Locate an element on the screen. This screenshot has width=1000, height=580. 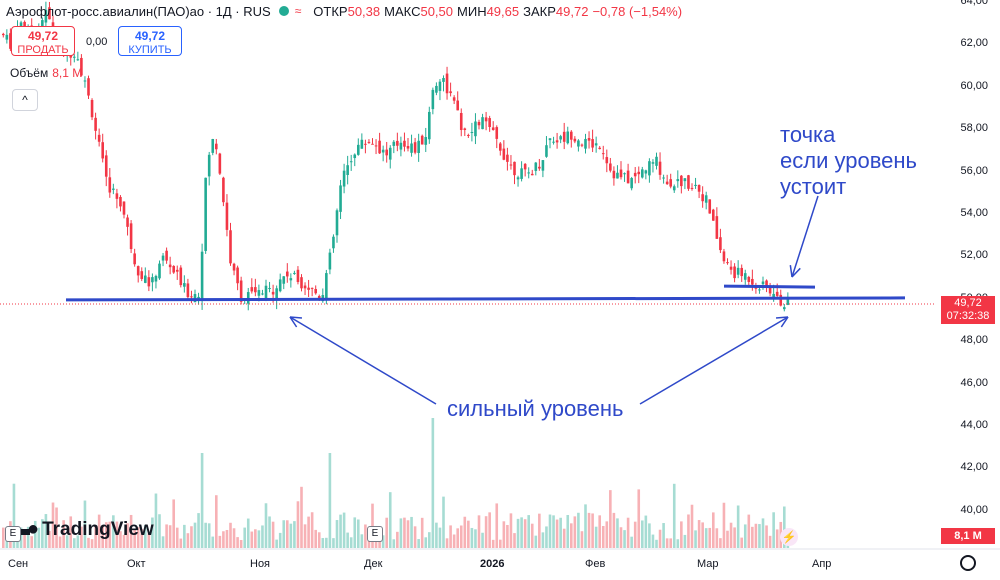
collapse-icon: ^ is located at coordinates (25, 100).